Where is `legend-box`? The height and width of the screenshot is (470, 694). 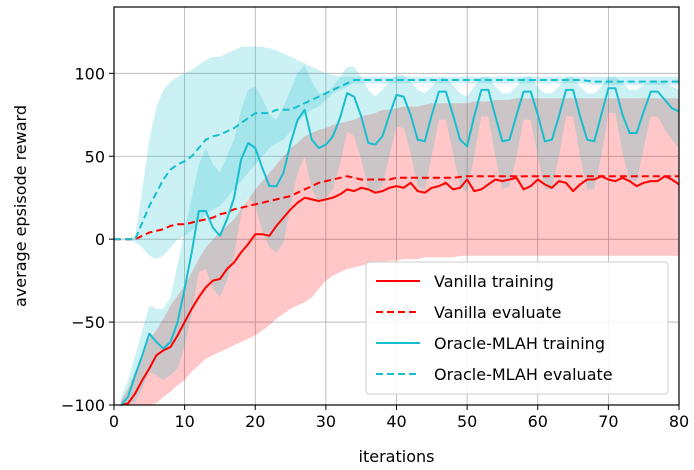
legend-box is located at coordinates (517, 328).